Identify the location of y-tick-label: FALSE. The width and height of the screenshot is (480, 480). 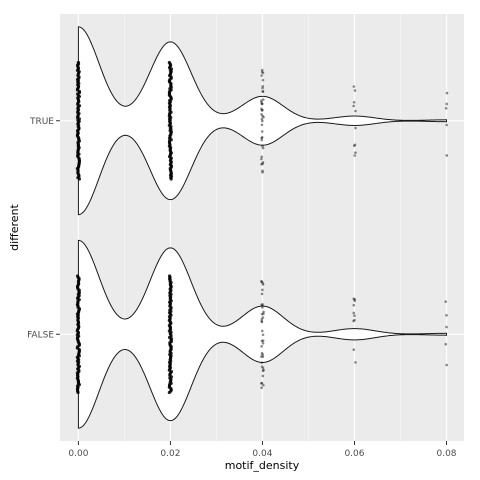
(40, 335).